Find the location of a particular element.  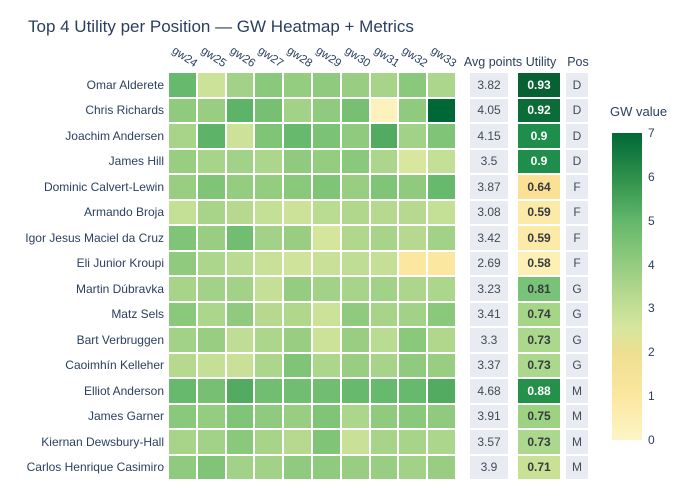

row-label: James Garner is located at coordinates (125, 416).